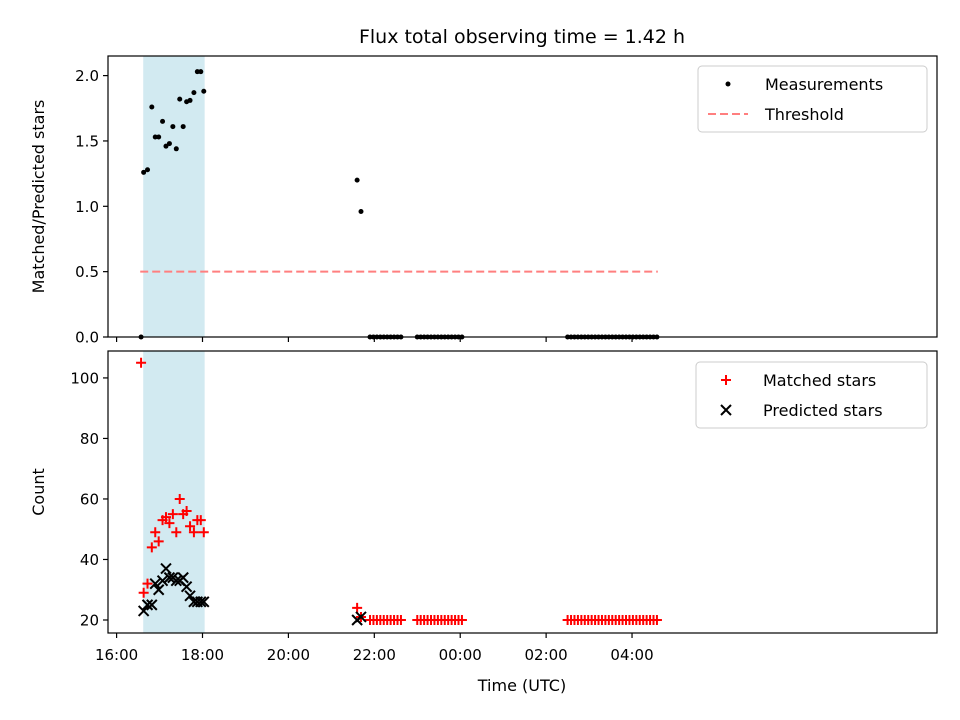  I want to click on series-predicted-stars, so click(252, 594).